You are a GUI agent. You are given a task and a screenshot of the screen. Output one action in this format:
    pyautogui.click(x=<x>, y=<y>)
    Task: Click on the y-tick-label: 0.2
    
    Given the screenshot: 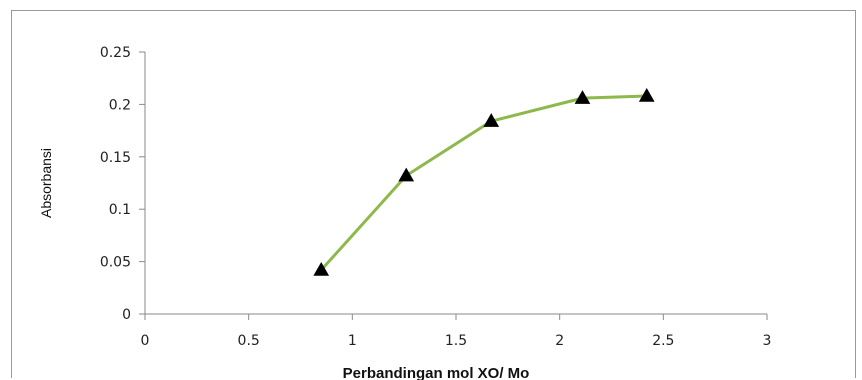 What is the action you would take?
    pyautogui.click(x=120, y=105)
    